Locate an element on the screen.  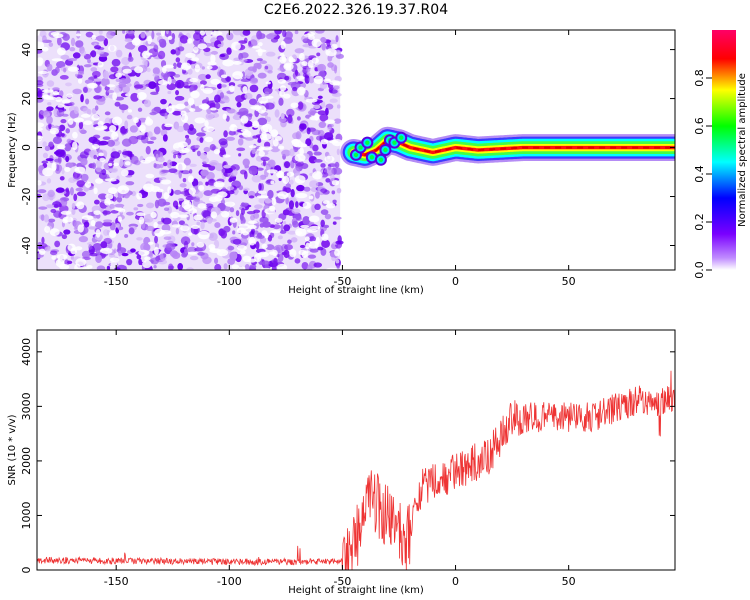
y-tick-label: 0 is located at coordinates (26, 147).